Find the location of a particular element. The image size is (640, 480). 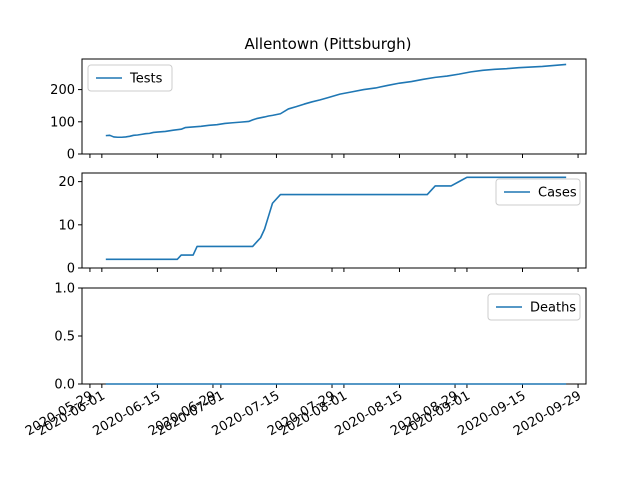

y-tick-label-cases: 20 is located at coordinates (66, 182).